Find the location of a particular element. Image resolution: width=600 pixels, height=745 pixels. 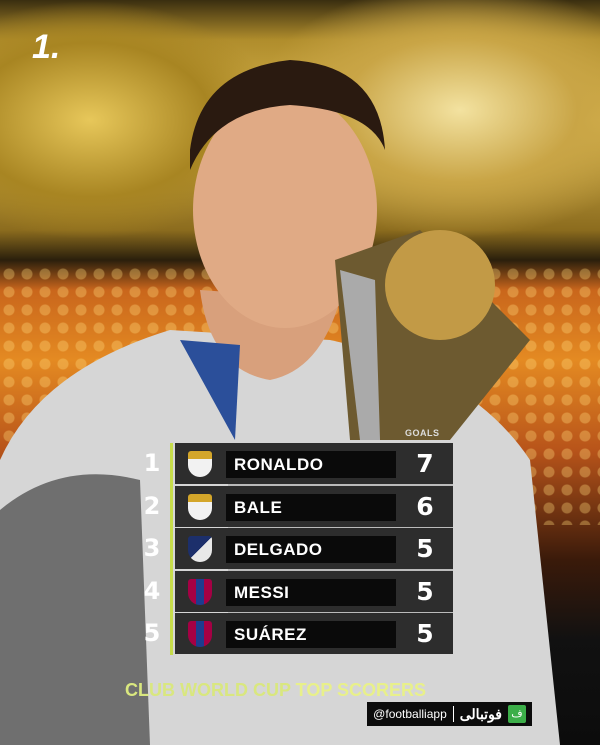

title-part-1: CLUB WORLD CUP is located at coordinates (210, 690).